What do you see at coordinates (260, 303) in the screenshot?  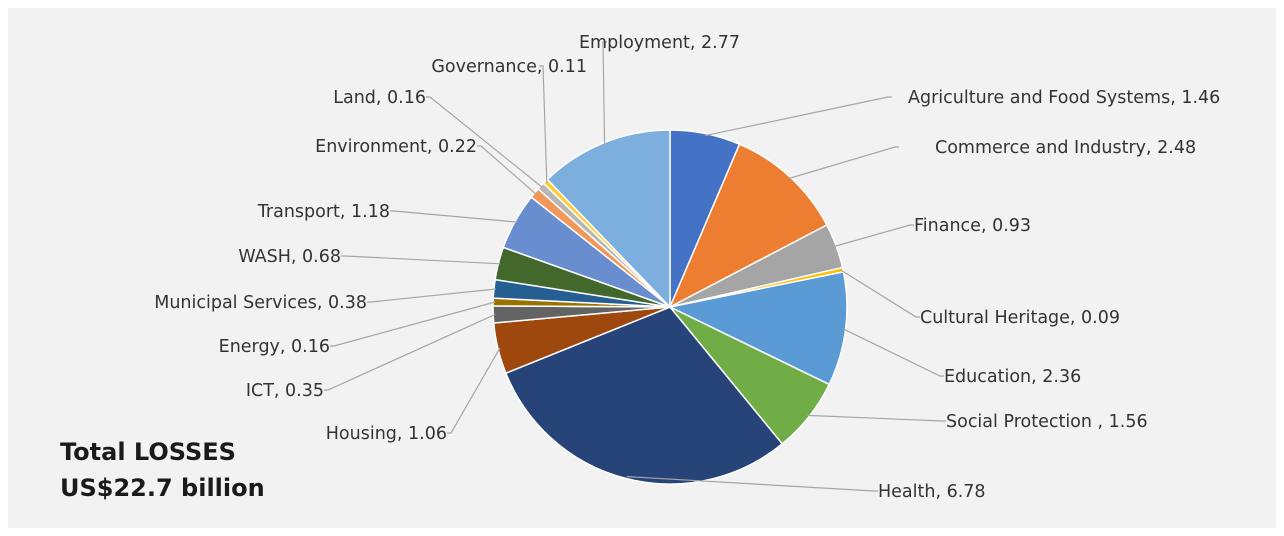 I see `data-label-municipal-services: Municipal Services, 0.38` at bounding box center [260, 303].